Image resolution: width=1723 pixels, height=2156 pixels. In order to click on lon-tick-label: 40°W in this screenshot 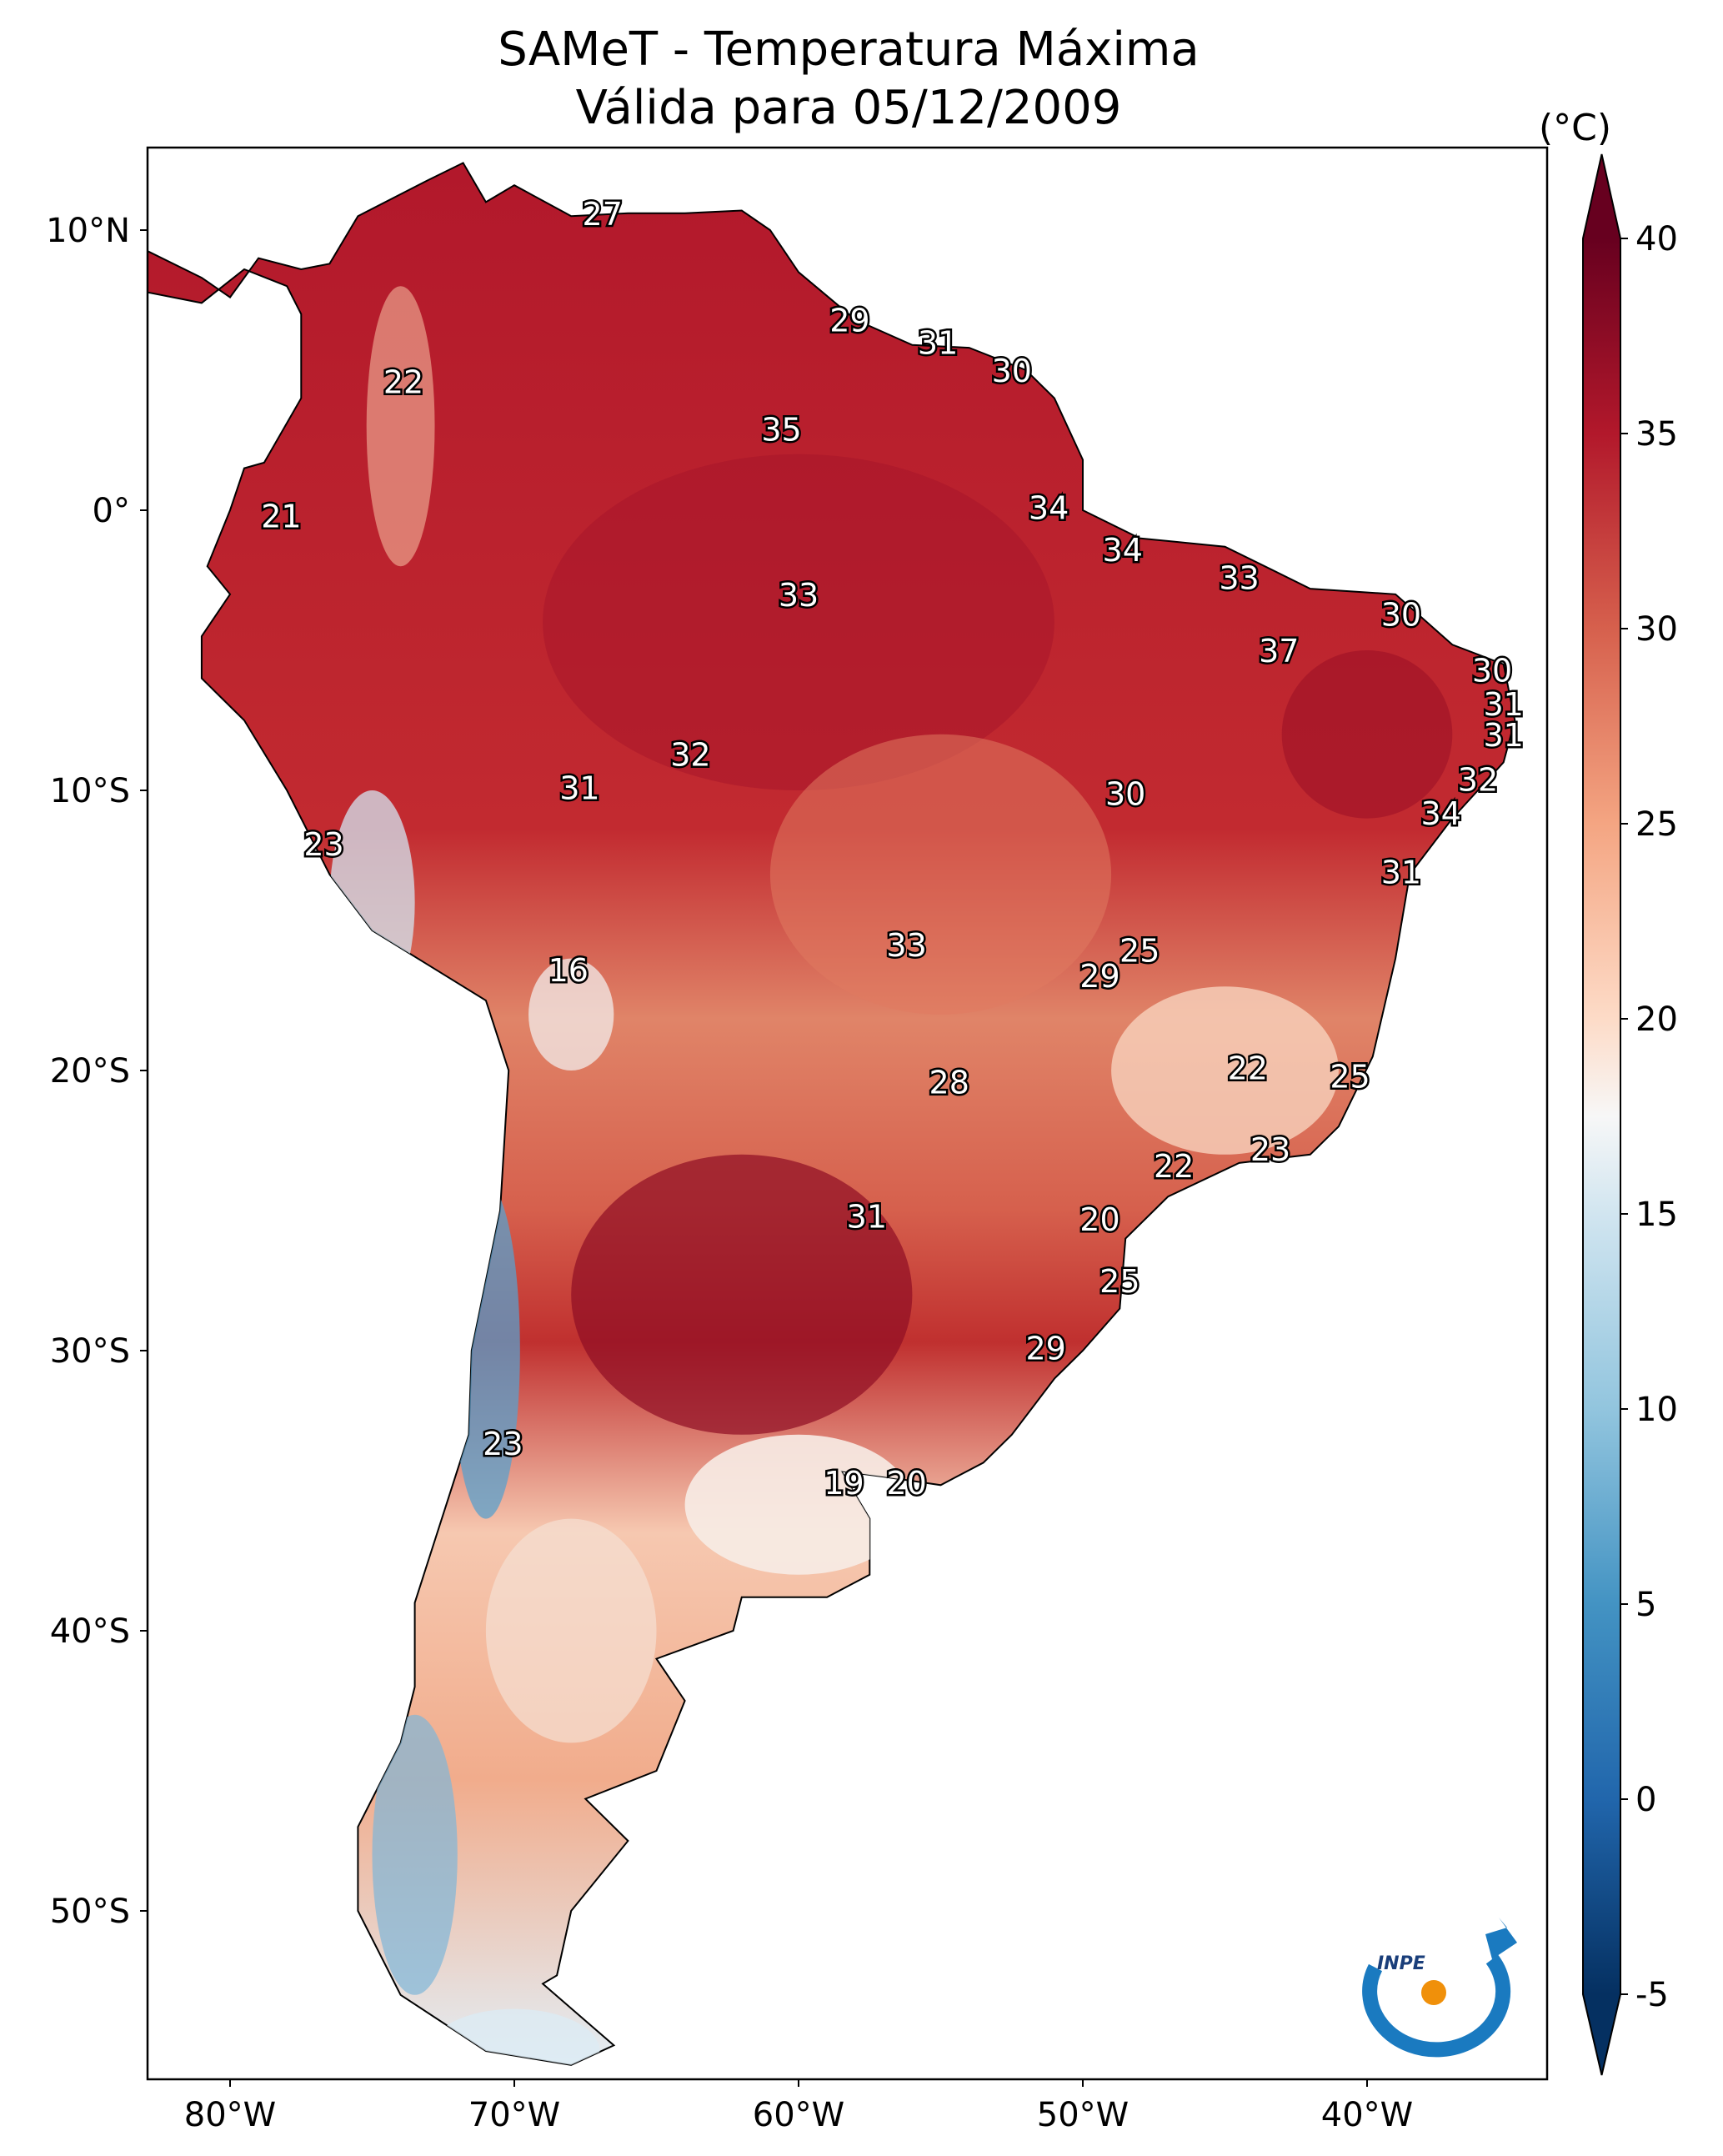, I will do `click(1367, 2115)`.